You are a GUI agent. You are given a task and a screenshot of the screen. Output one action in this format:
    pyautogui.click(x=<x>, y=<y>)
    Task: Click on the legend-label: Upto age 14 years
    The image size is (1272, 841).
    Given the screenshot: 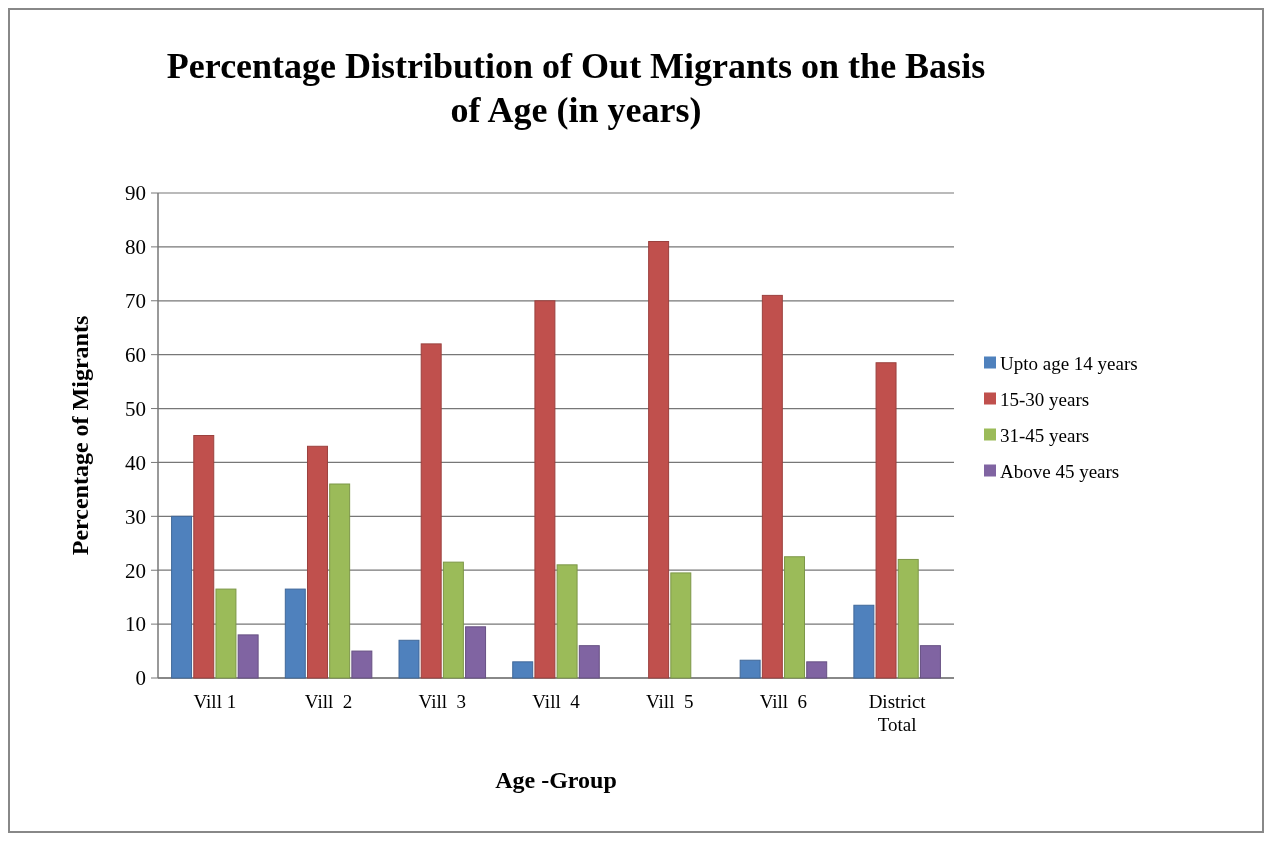 What is the action you would take?
    pyautogui.click(x=1069, y=364)
    